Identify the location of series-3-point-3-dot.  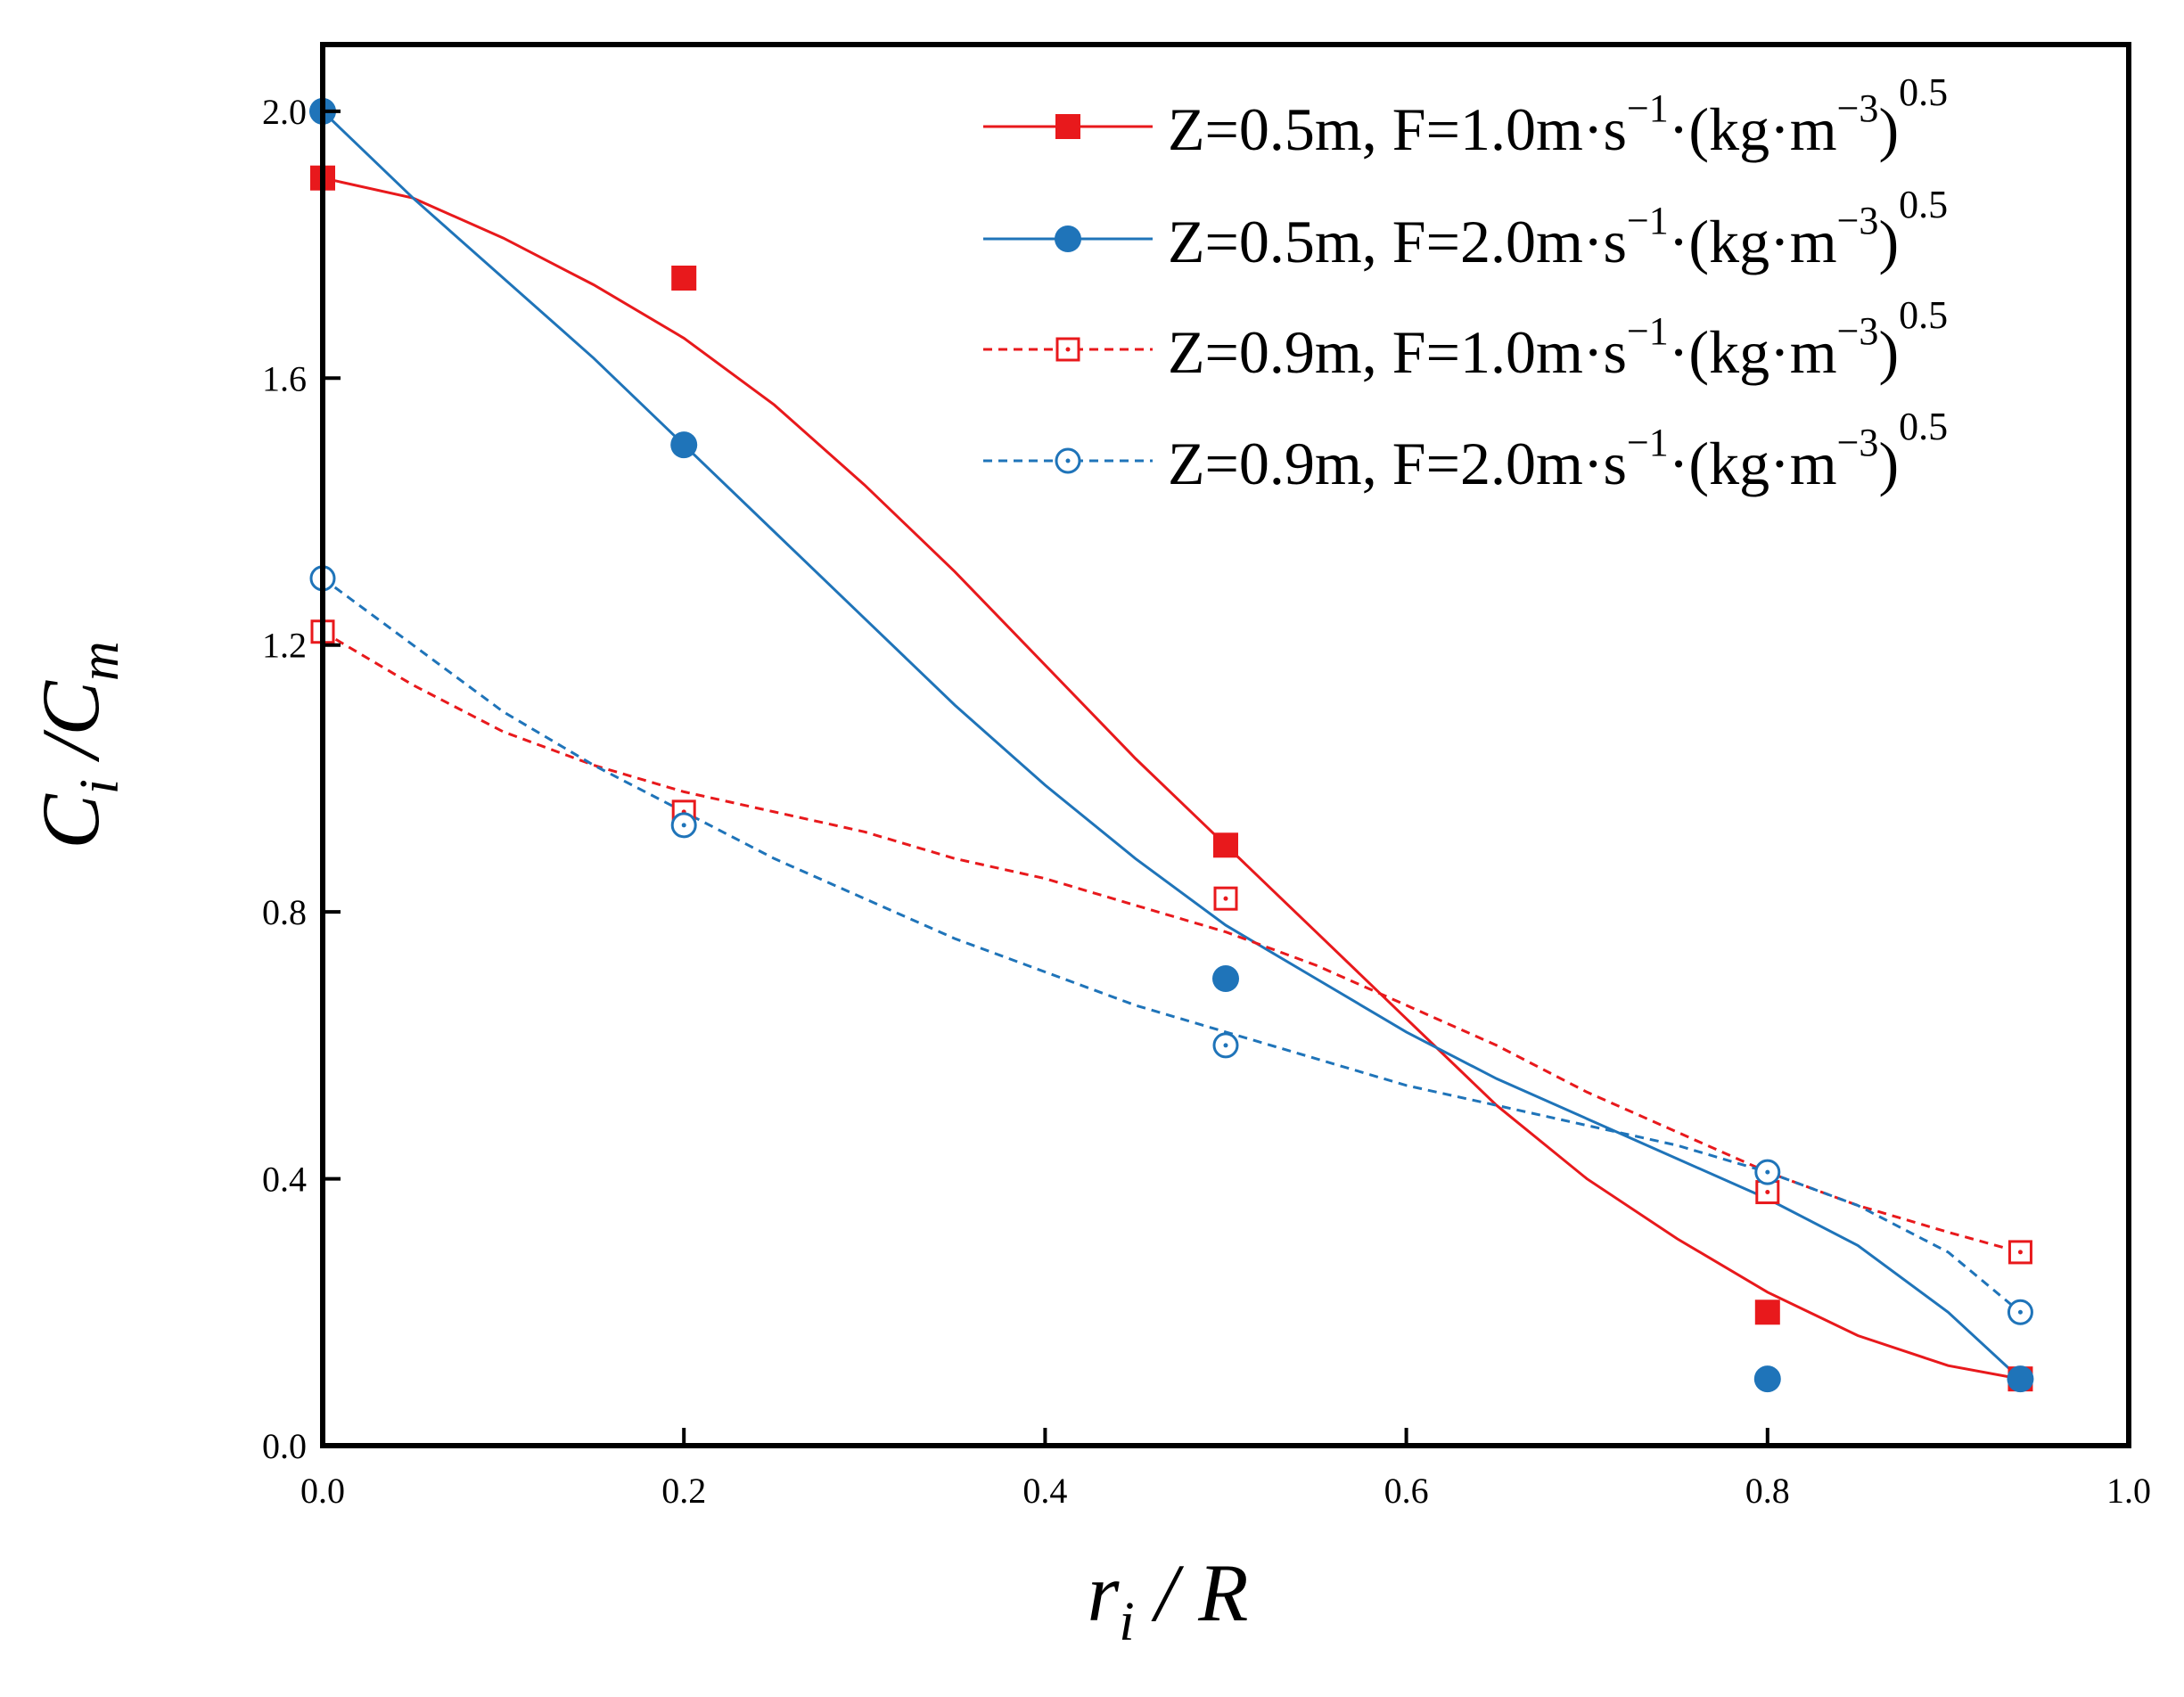
(1768, 1172).